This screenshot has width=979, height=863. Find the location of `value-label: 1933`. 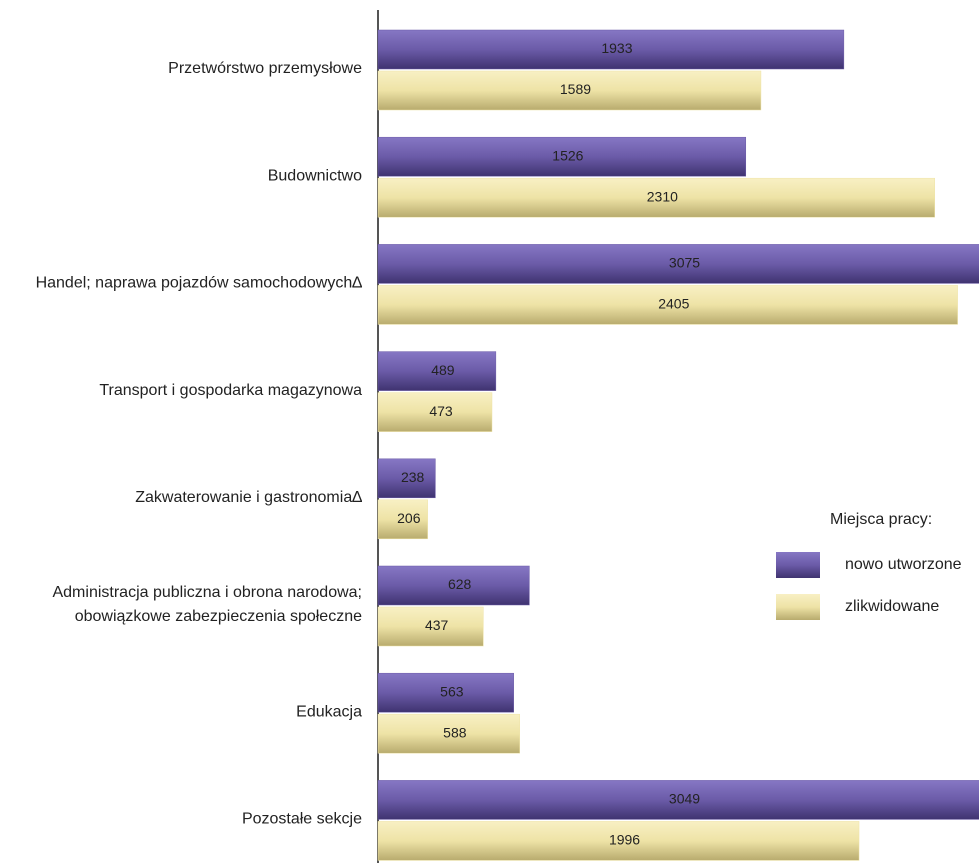

value-label: 1933 is located at coordinates (616, 48).